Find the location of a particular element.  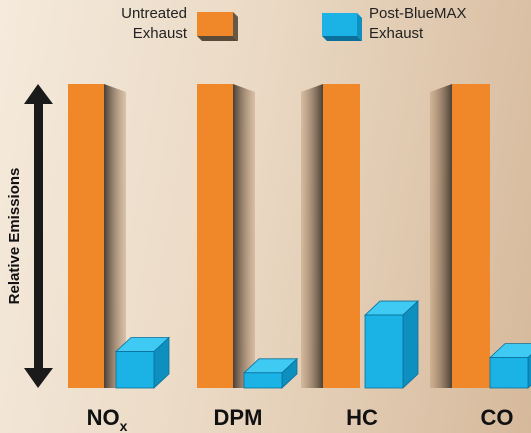

bar-post-bluemax-co is located at coordinates (509, 373).